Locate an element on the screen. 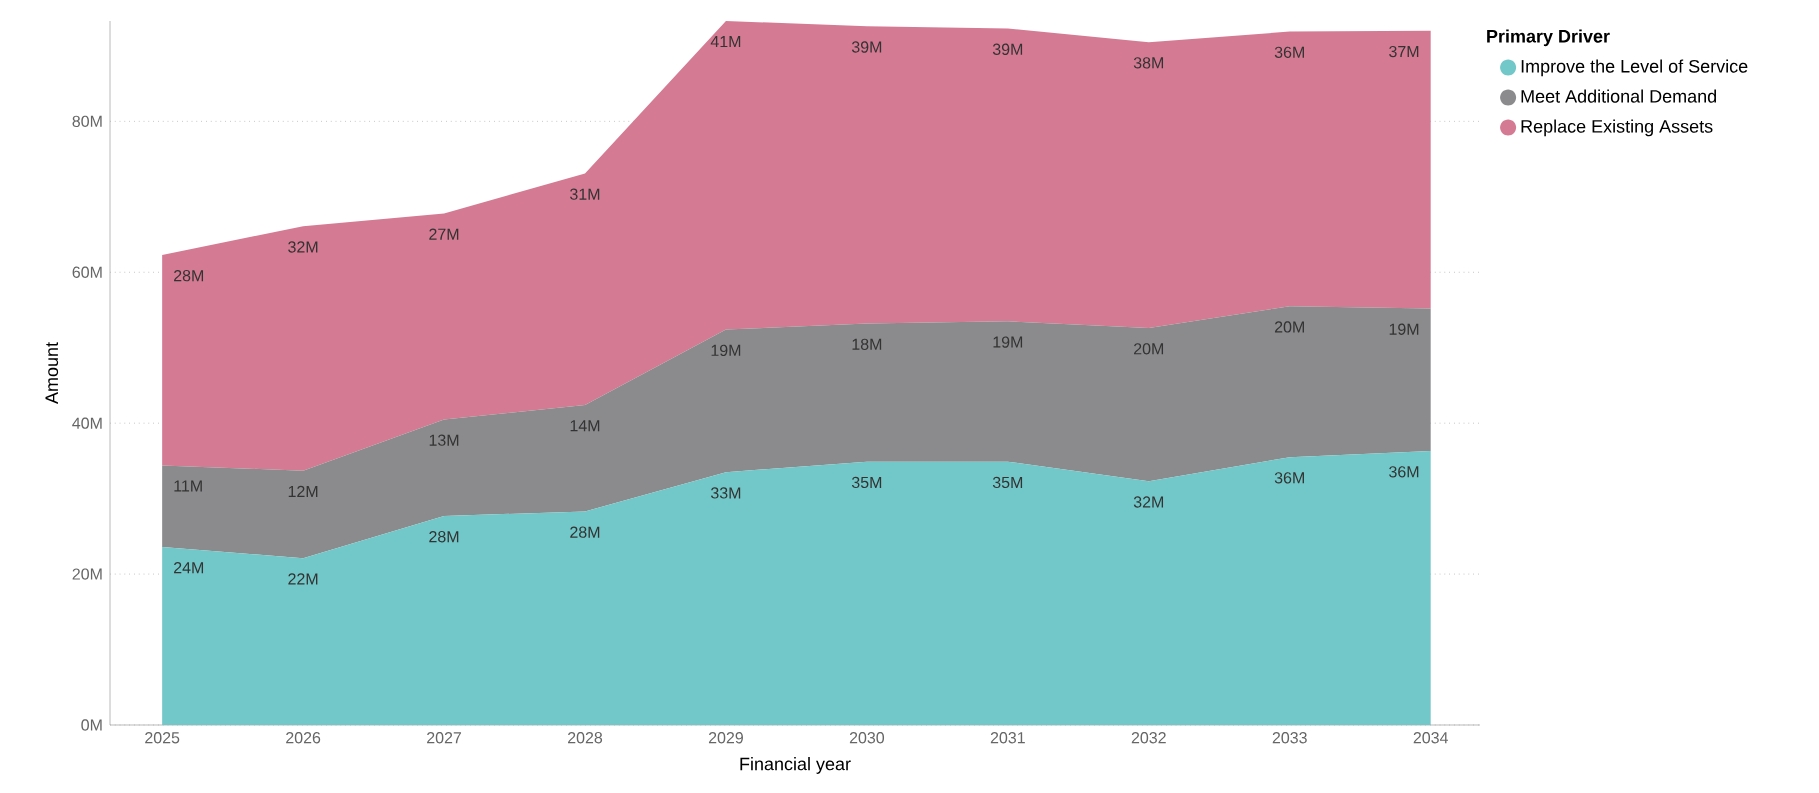 The height and width of the screenshot is (793, 1819). x-tick-label: 2029 is located at coordinates (725, 738).